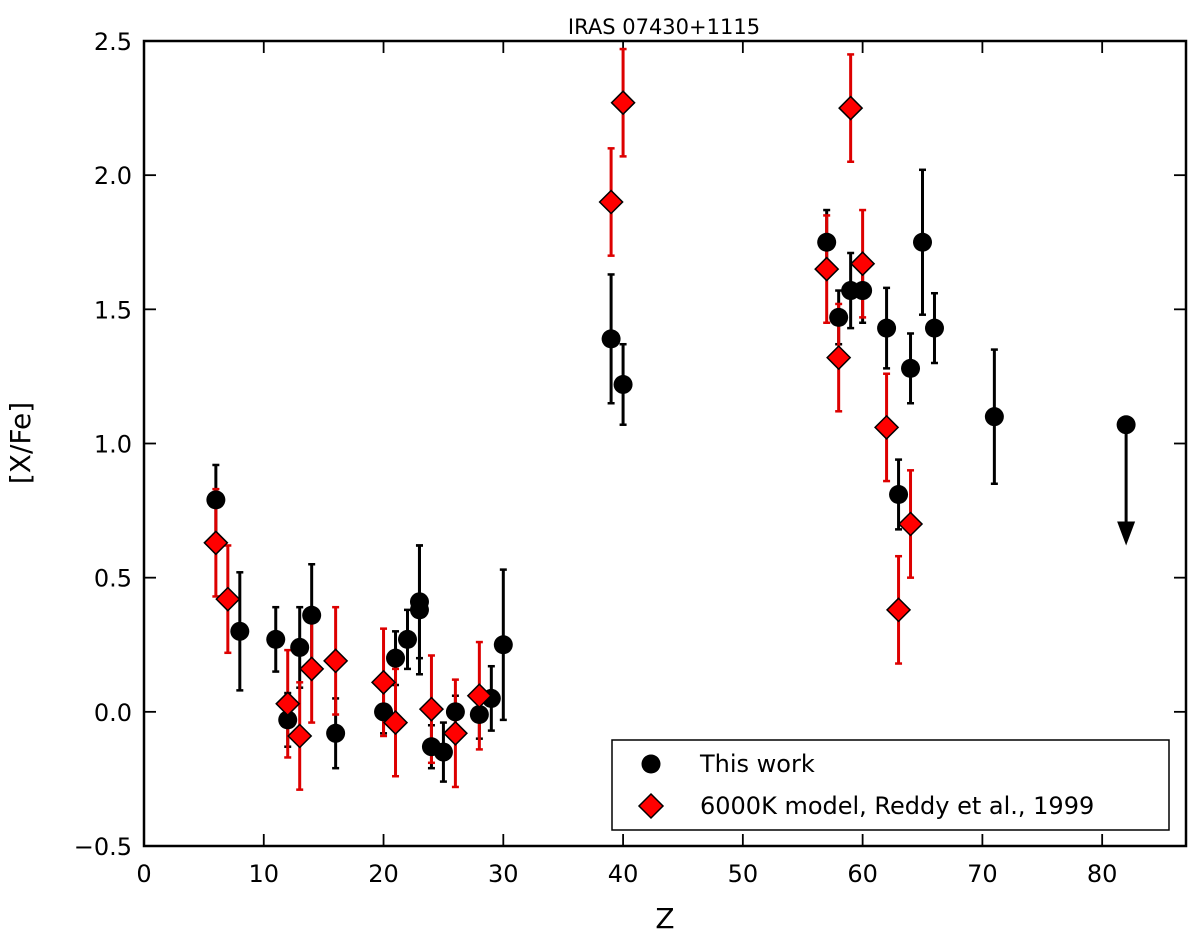  What do you see at coordinates (757, 764) in the screenshot?
I see `legend-label-this-work: This work` at bounding box center [757, 764].